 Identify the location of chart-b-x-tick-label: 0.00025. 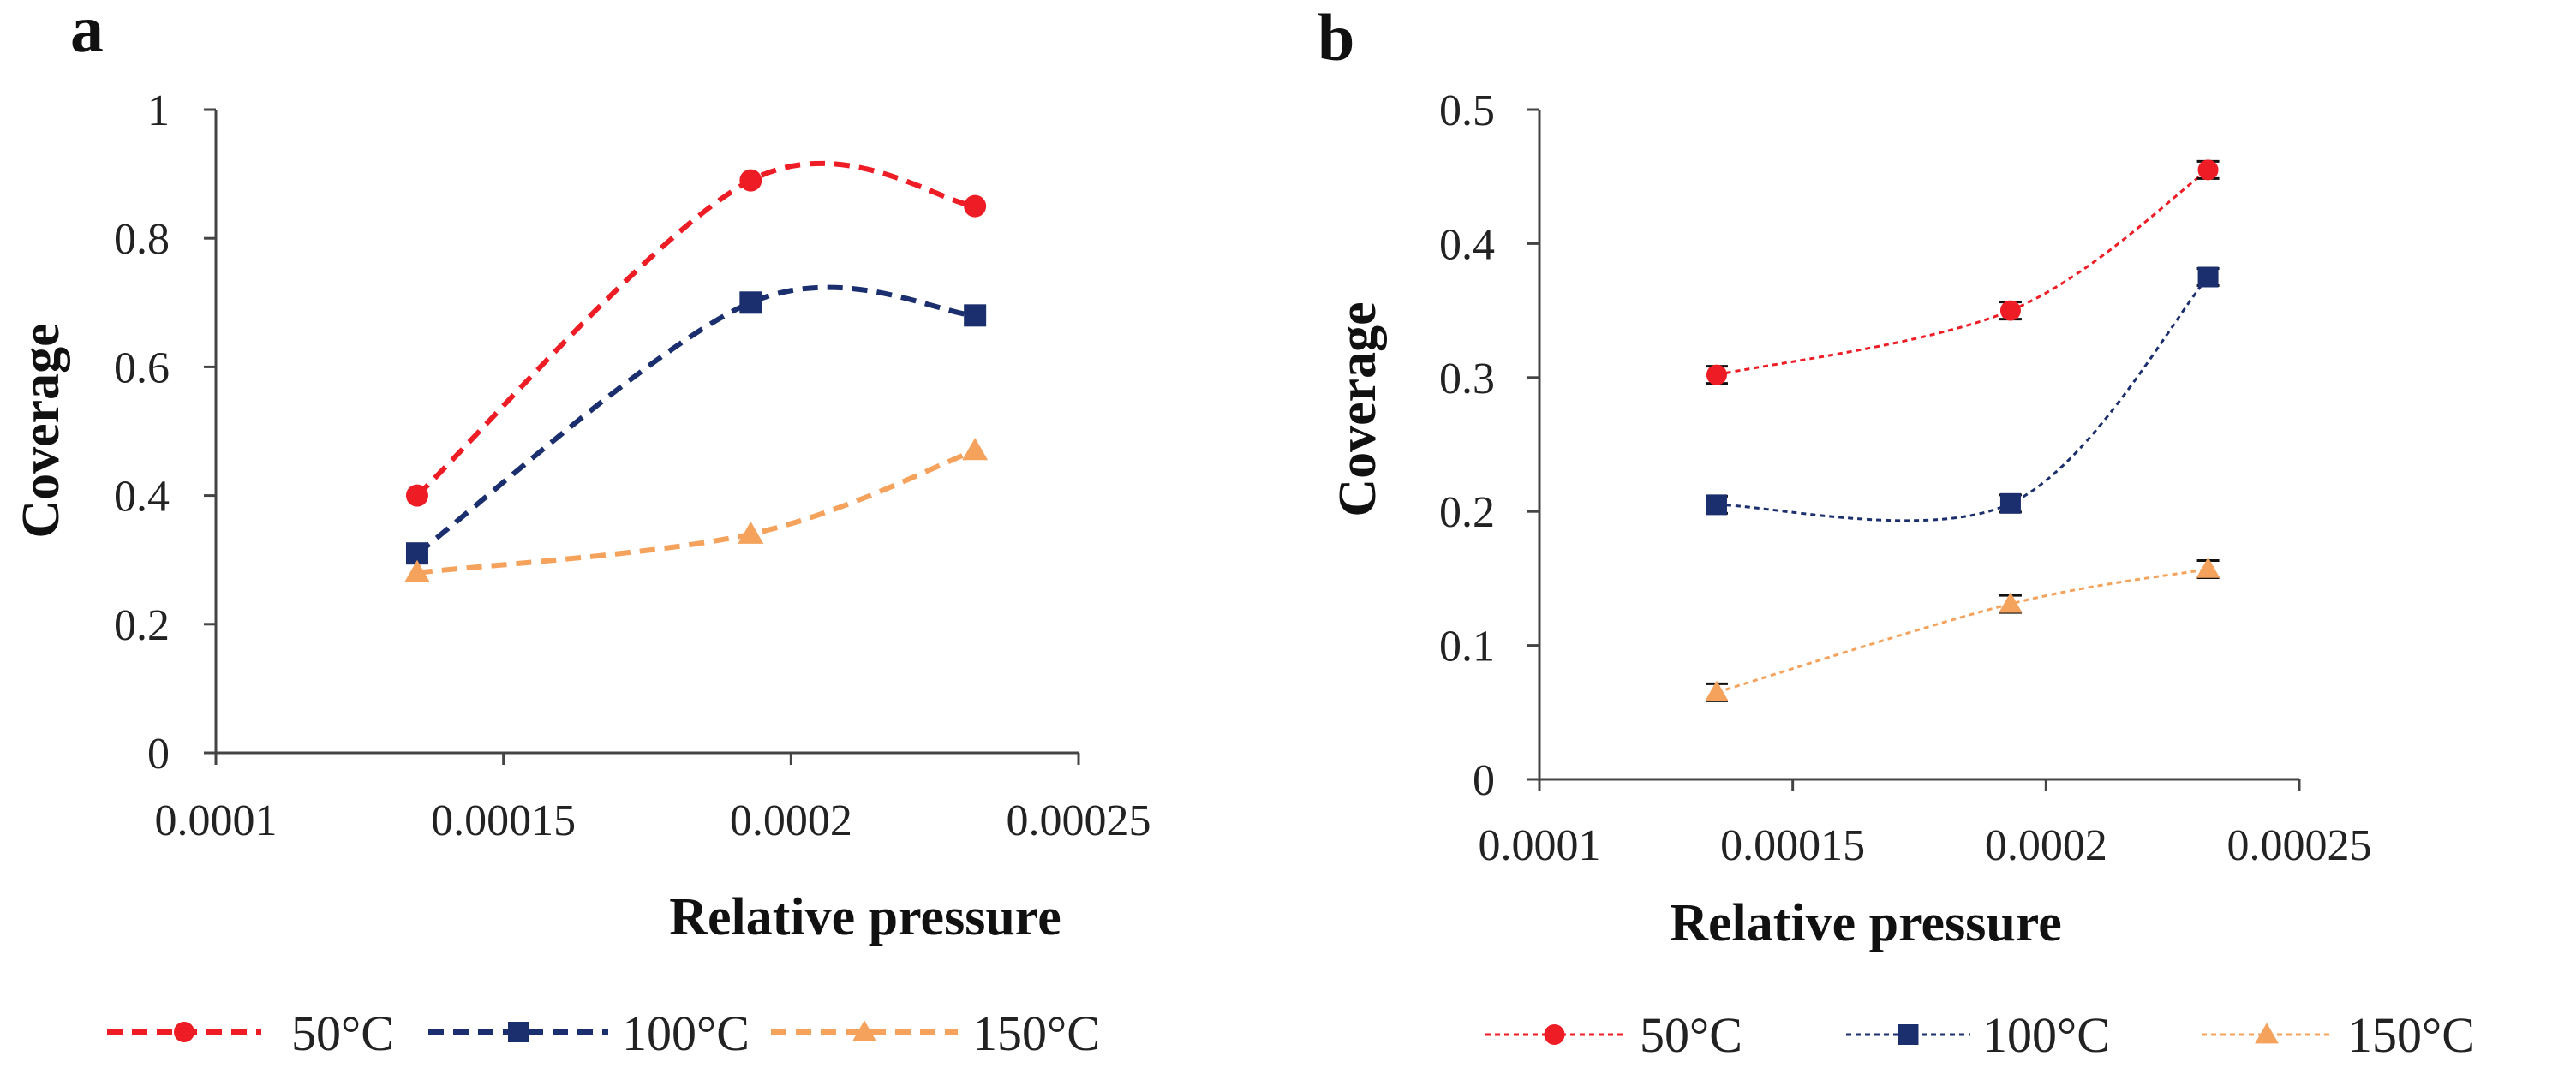
(2299, 845).